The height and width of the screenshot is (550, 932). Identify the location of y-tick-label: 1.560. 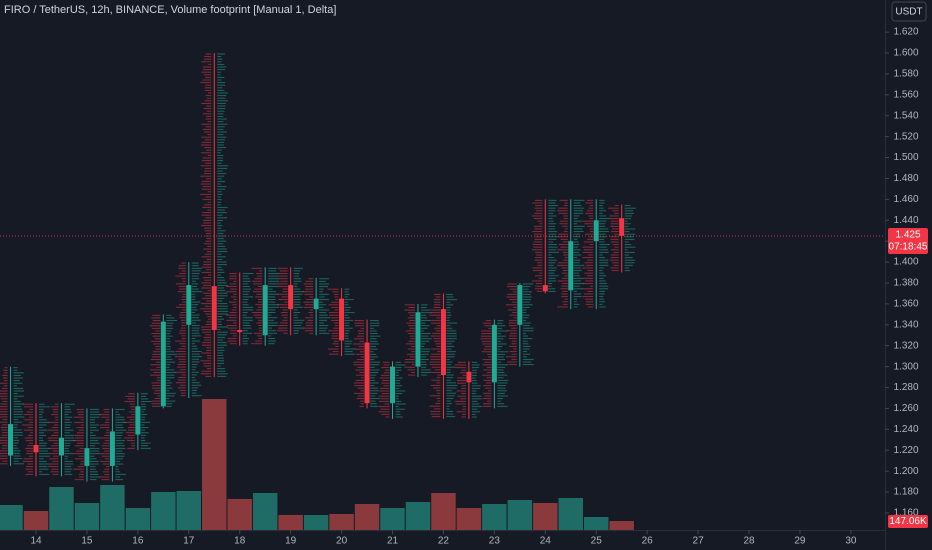
(905, 94).